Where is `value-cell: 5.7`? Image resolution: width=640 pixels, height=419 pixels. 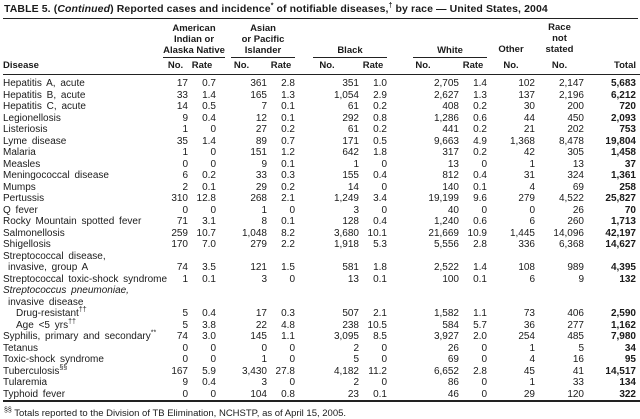
value-cell: 5.7 is located at coordinates (480, 325).